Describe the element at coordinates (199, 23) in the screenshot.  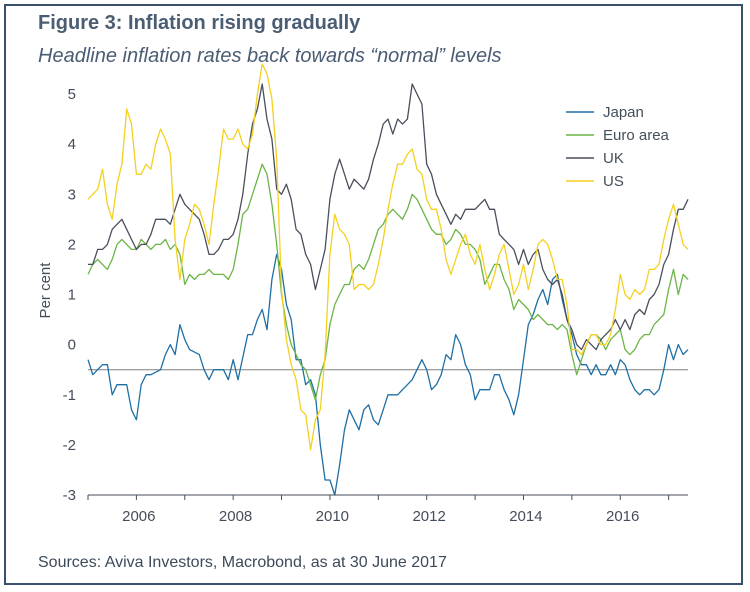
I see `figure-title: Figure 3: Inflation rising gradually` at that location.